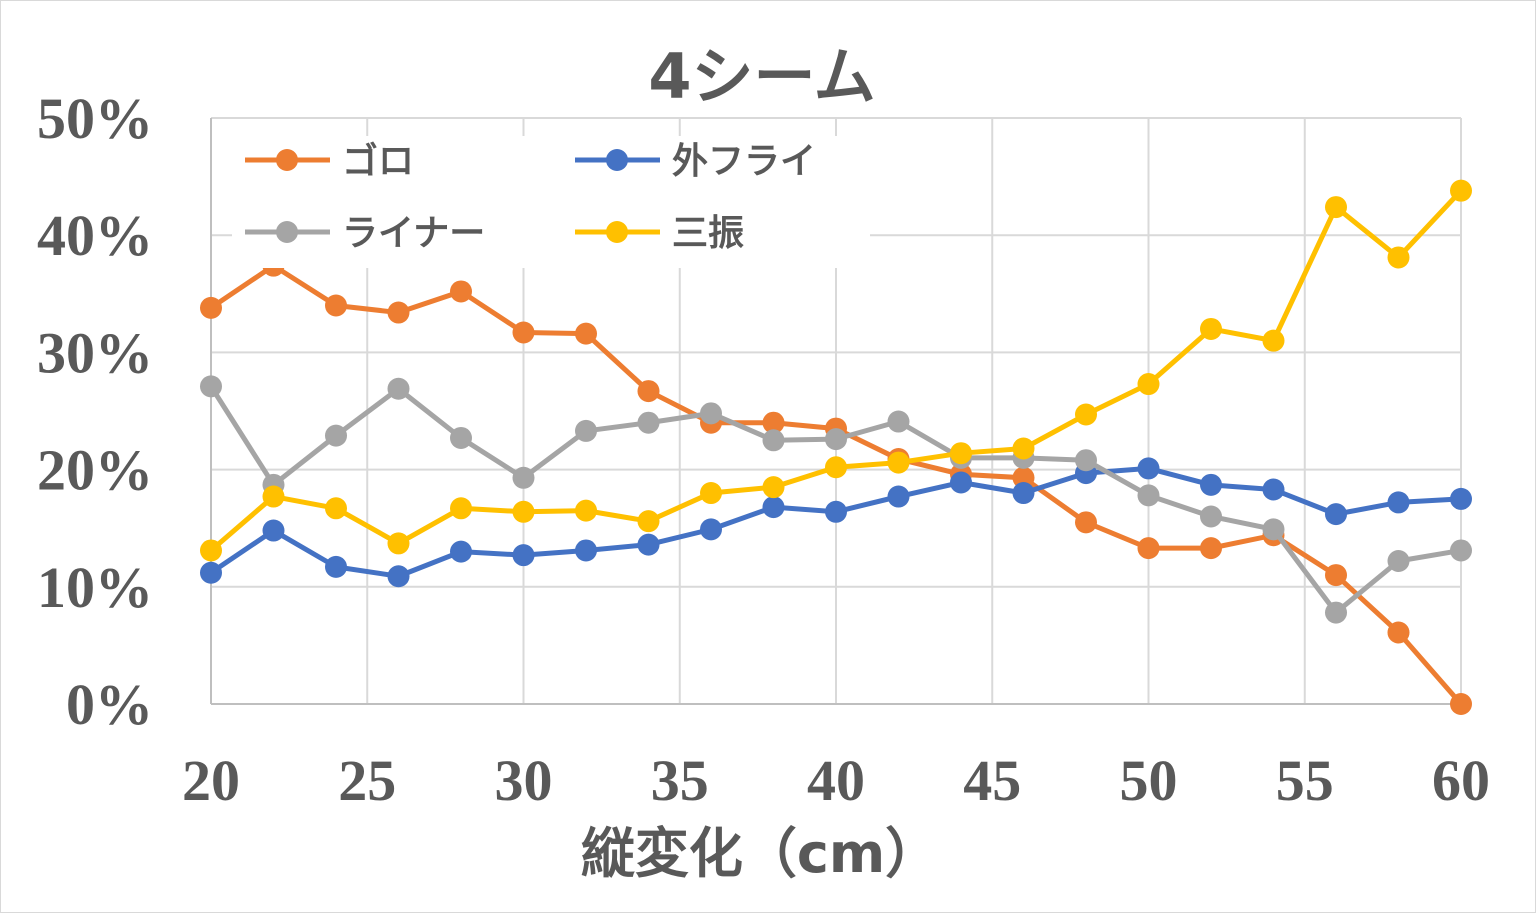 The width and height of the screenshot is (1536, 913). Describe the element at coordinates (524, 780) in the screenshot. I see `x-tick-label: 30` at that location.